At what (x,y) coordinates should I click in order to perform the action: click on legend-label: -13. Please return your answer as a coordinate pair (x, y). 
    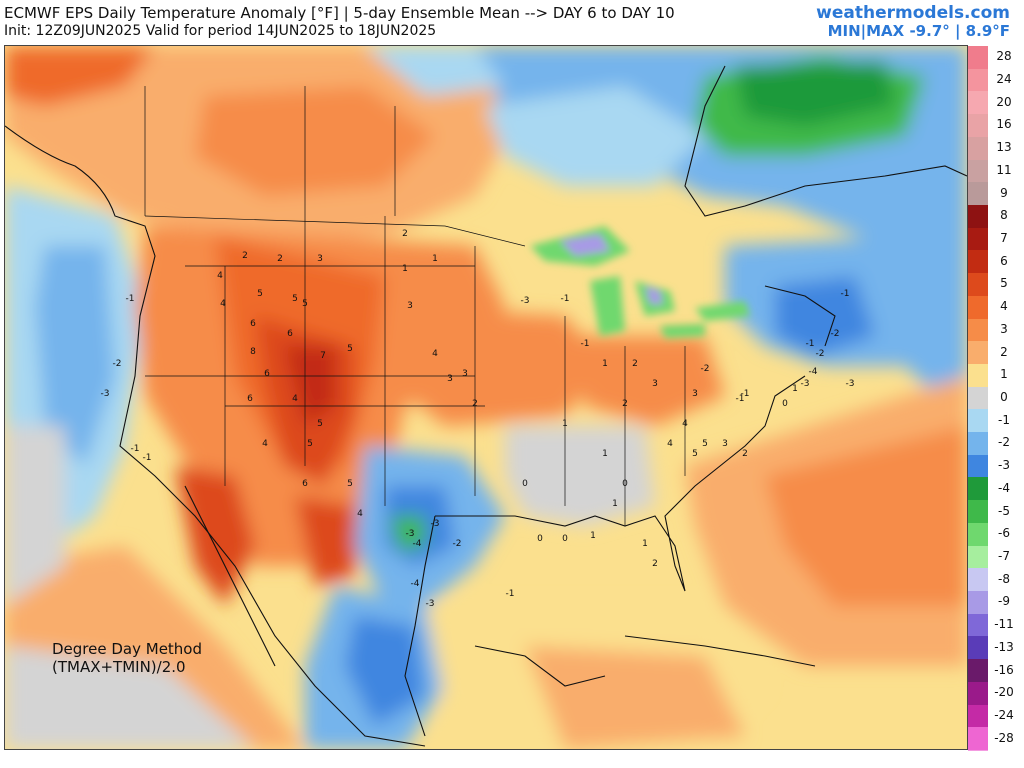
    Looking at the image, I should click on (1004, 646).